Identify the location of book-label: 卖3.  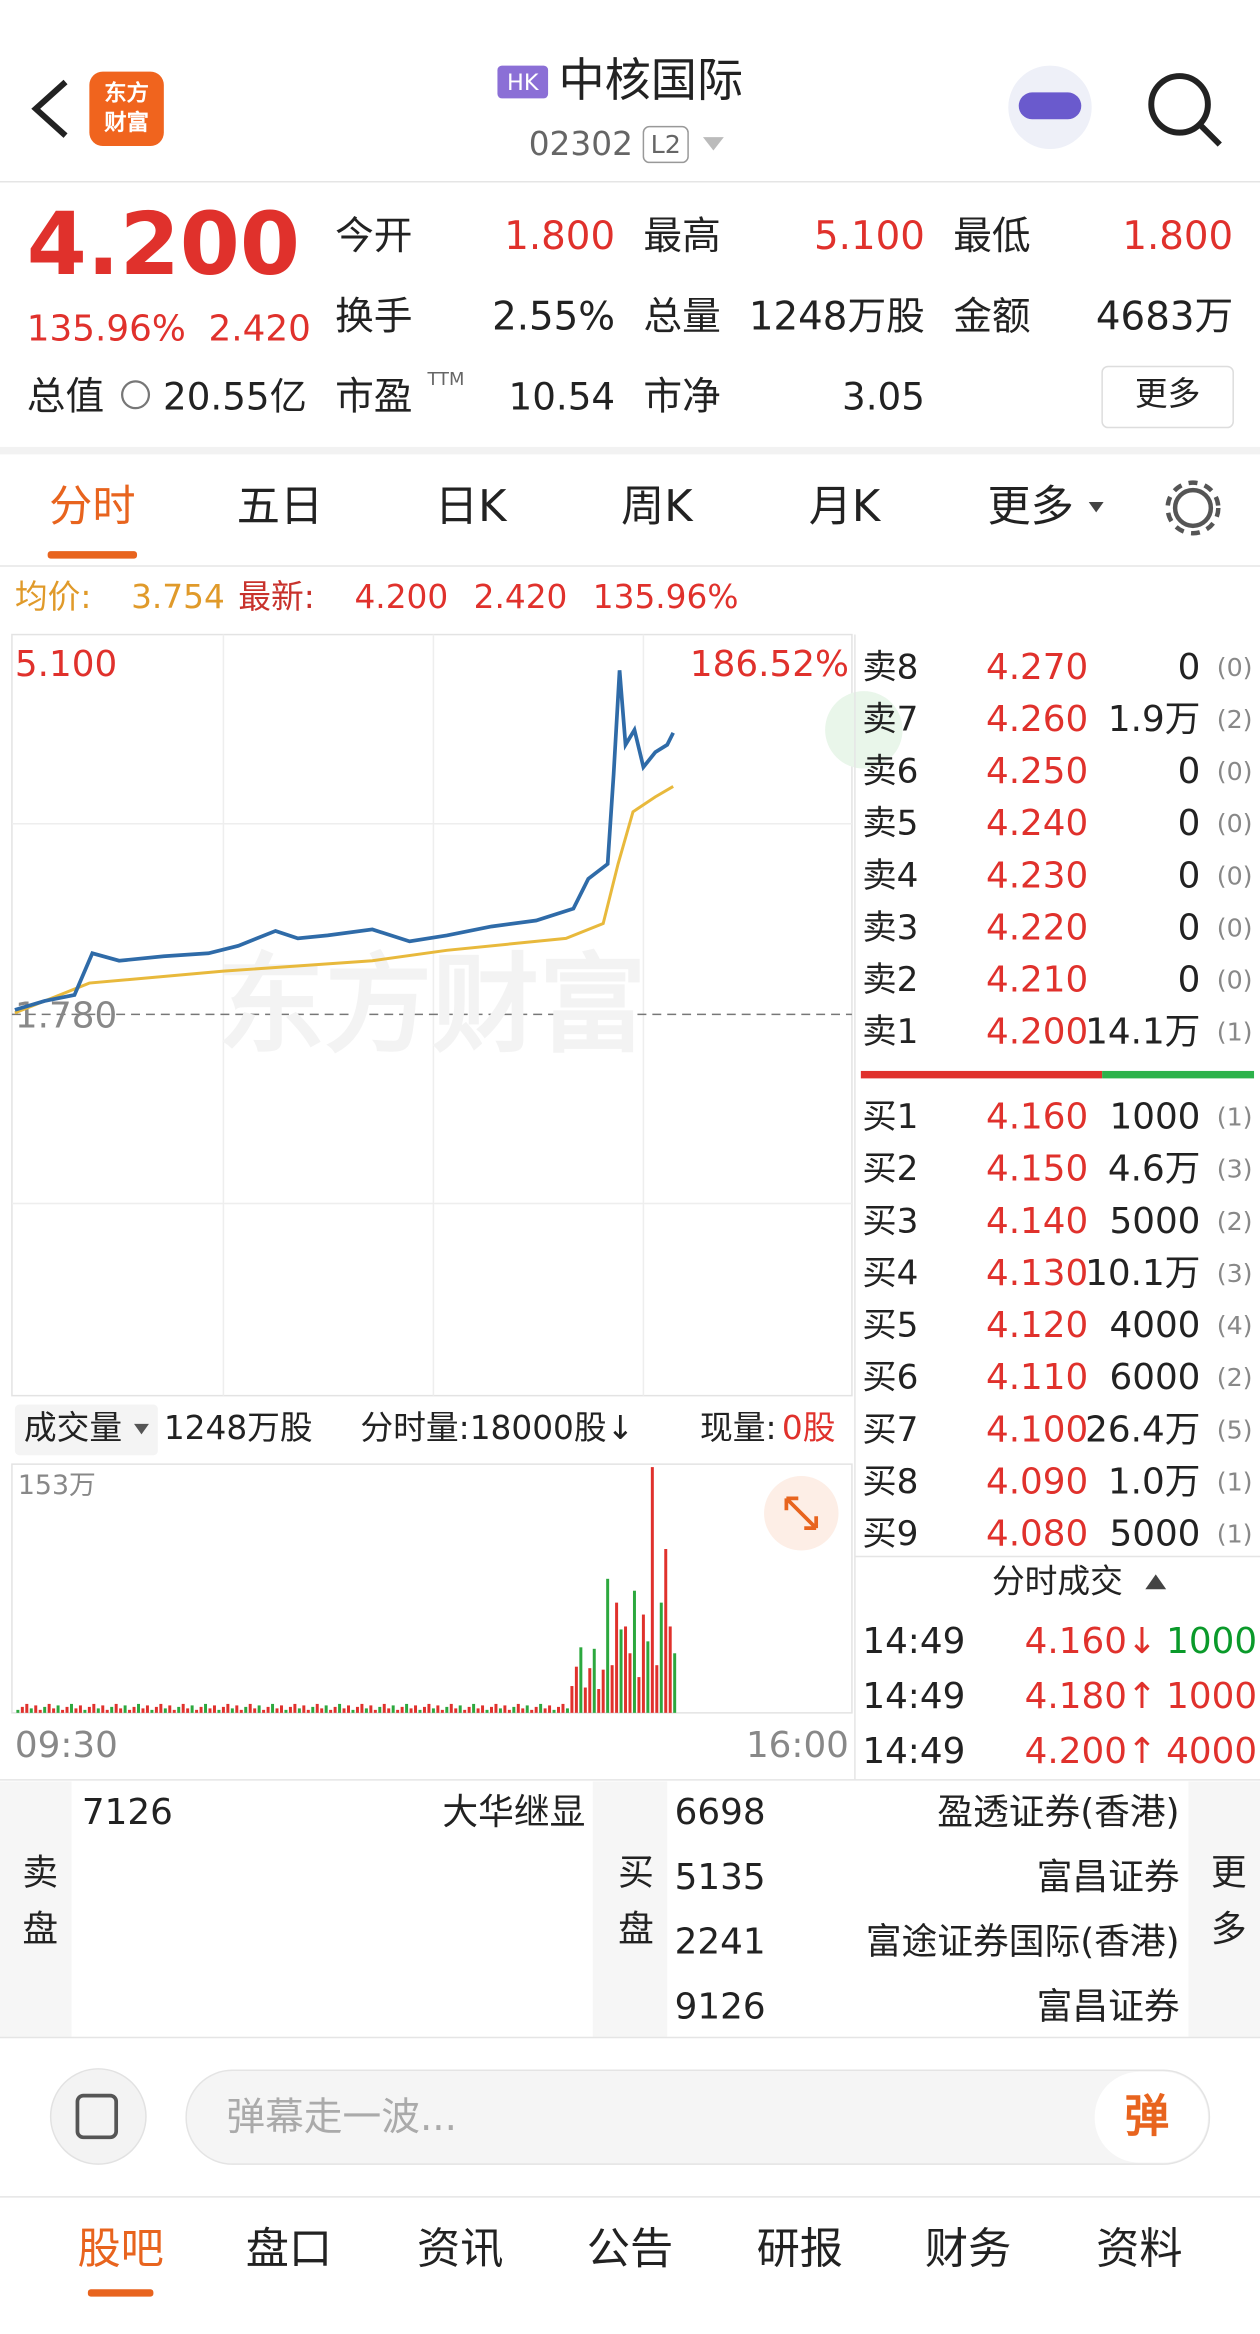
(890, 928).